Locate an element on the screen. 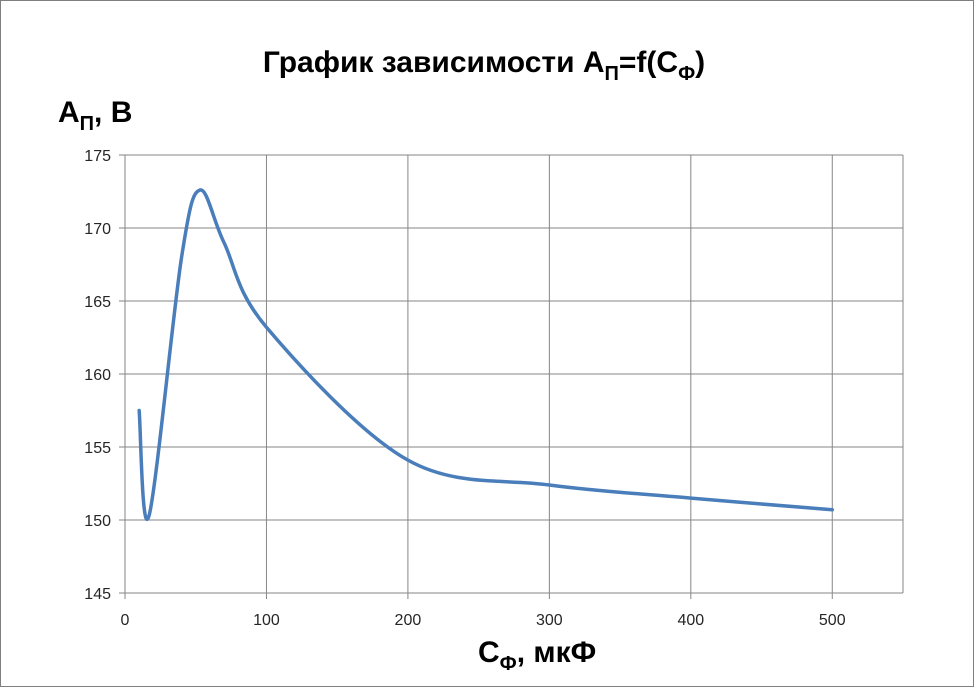 This screenshot has height=687, width=974. x-tick-label: 300 is located at coordinates (549, 620).